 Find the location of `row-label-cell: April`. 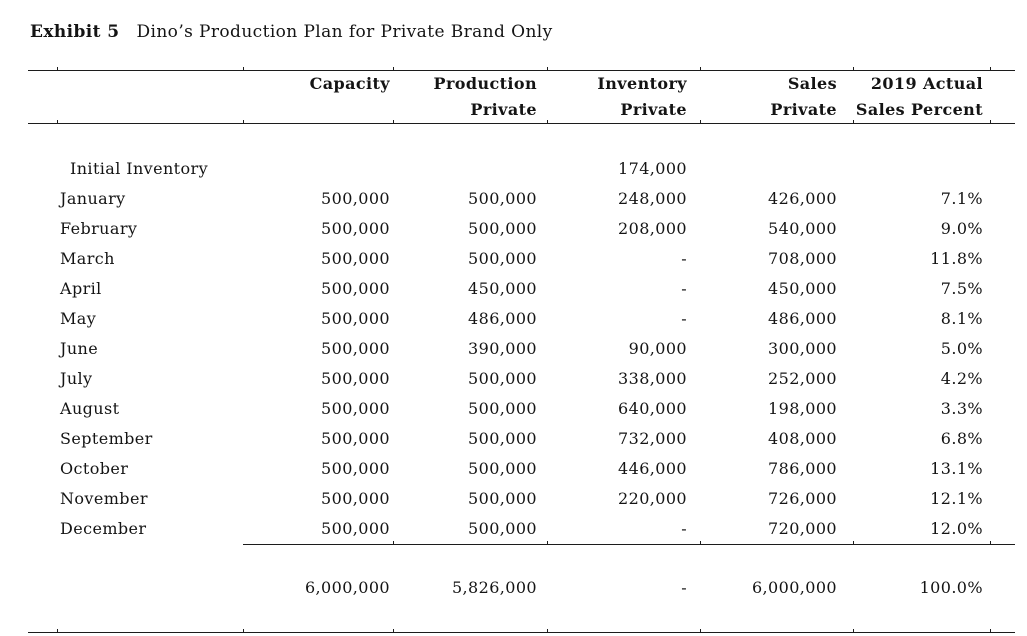

row-label-cell: April is located at coordinates (81, 288).